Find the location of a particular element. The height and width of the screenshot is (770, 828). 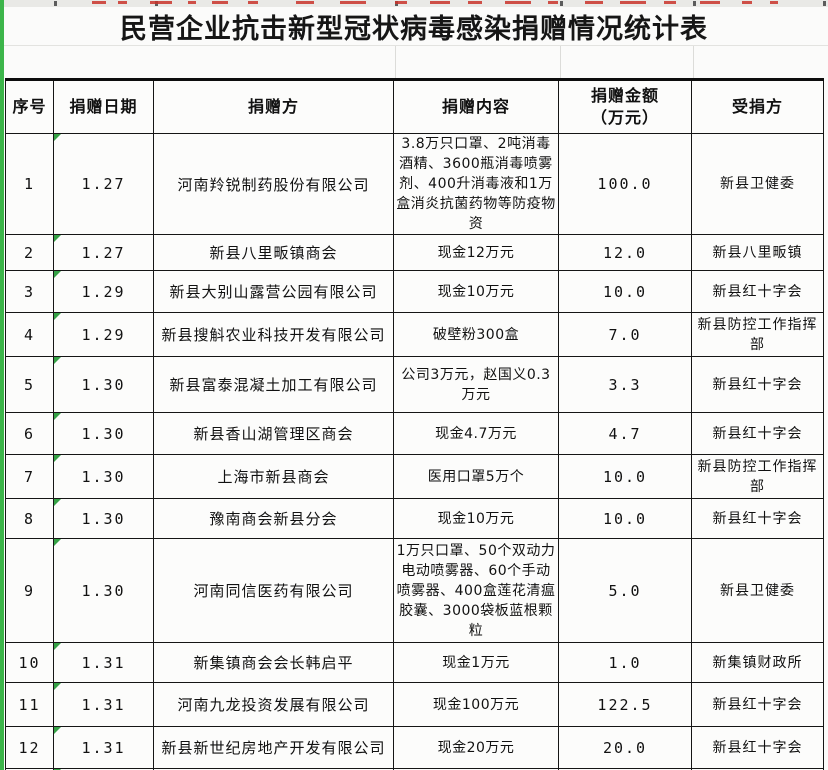

table-row: 4 1.29 新县搜斛农业科技开发有限公司 破壁粉300盒 7.0 新县防控工作指挥部 is located at coordinates (414, 334).